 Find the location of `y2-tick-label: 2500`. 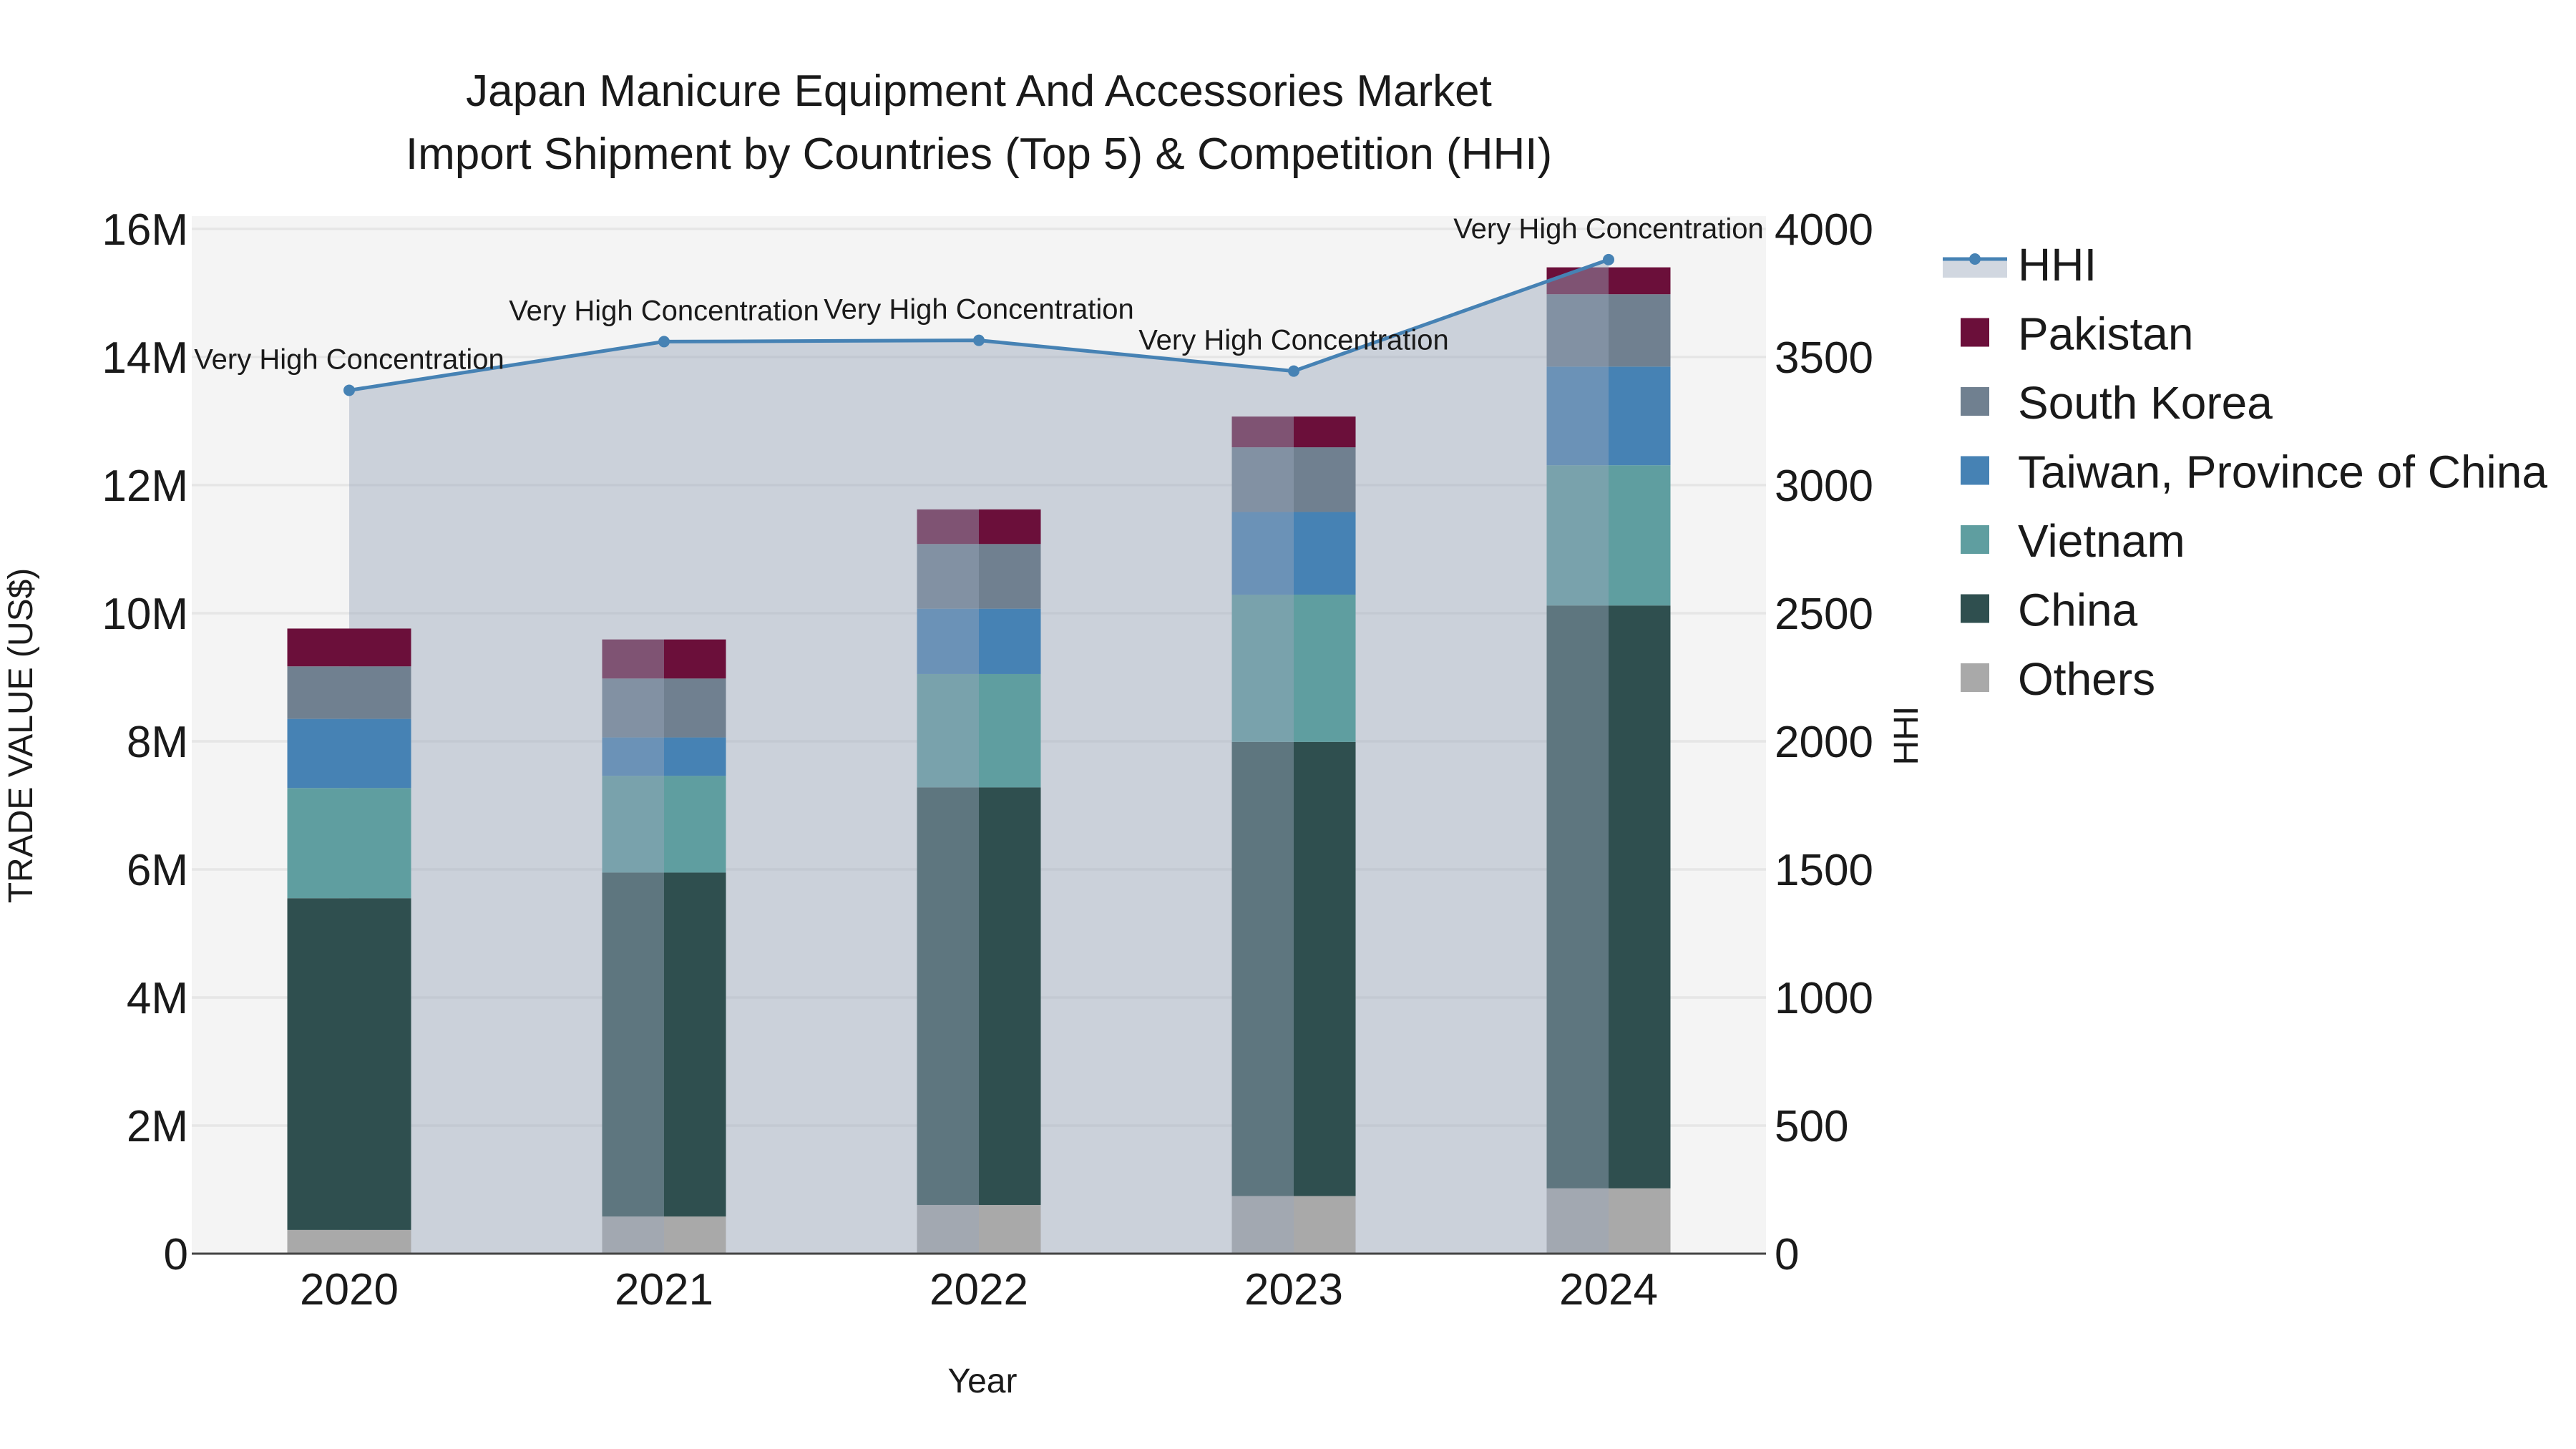

y2-tick-label: 2500 is located at coordinates (1824, 614).